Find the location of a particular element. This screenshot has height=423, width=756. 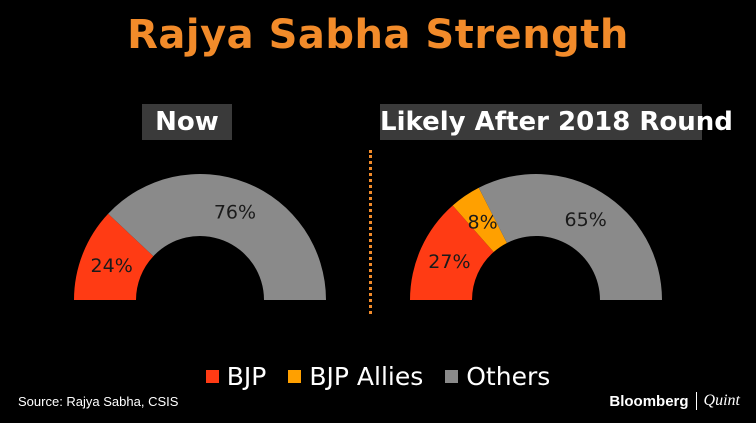

chart2-slice-bjp-allies is located at coordinates (479, 219).